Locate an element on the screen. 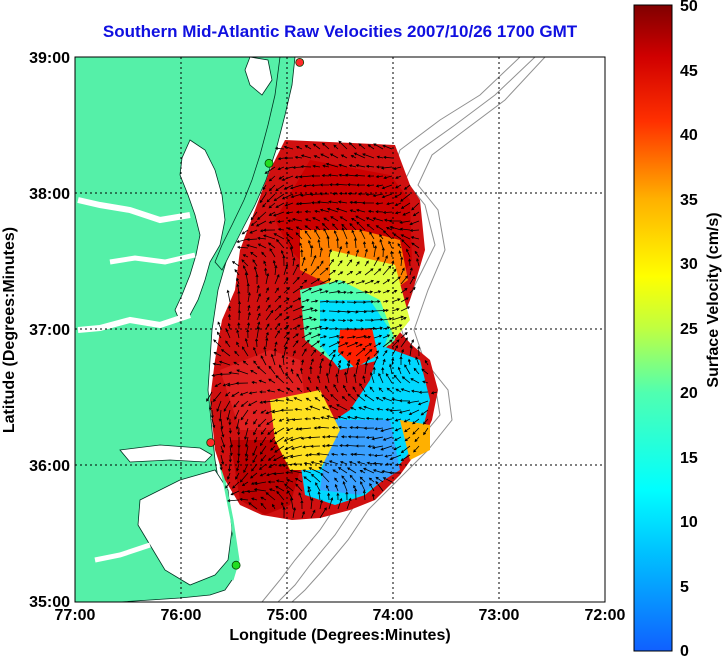 Image resolution: width=724 pixels, height=659 pixels. colorbar-tick-label: 15 is located at coordinates (689, 458).